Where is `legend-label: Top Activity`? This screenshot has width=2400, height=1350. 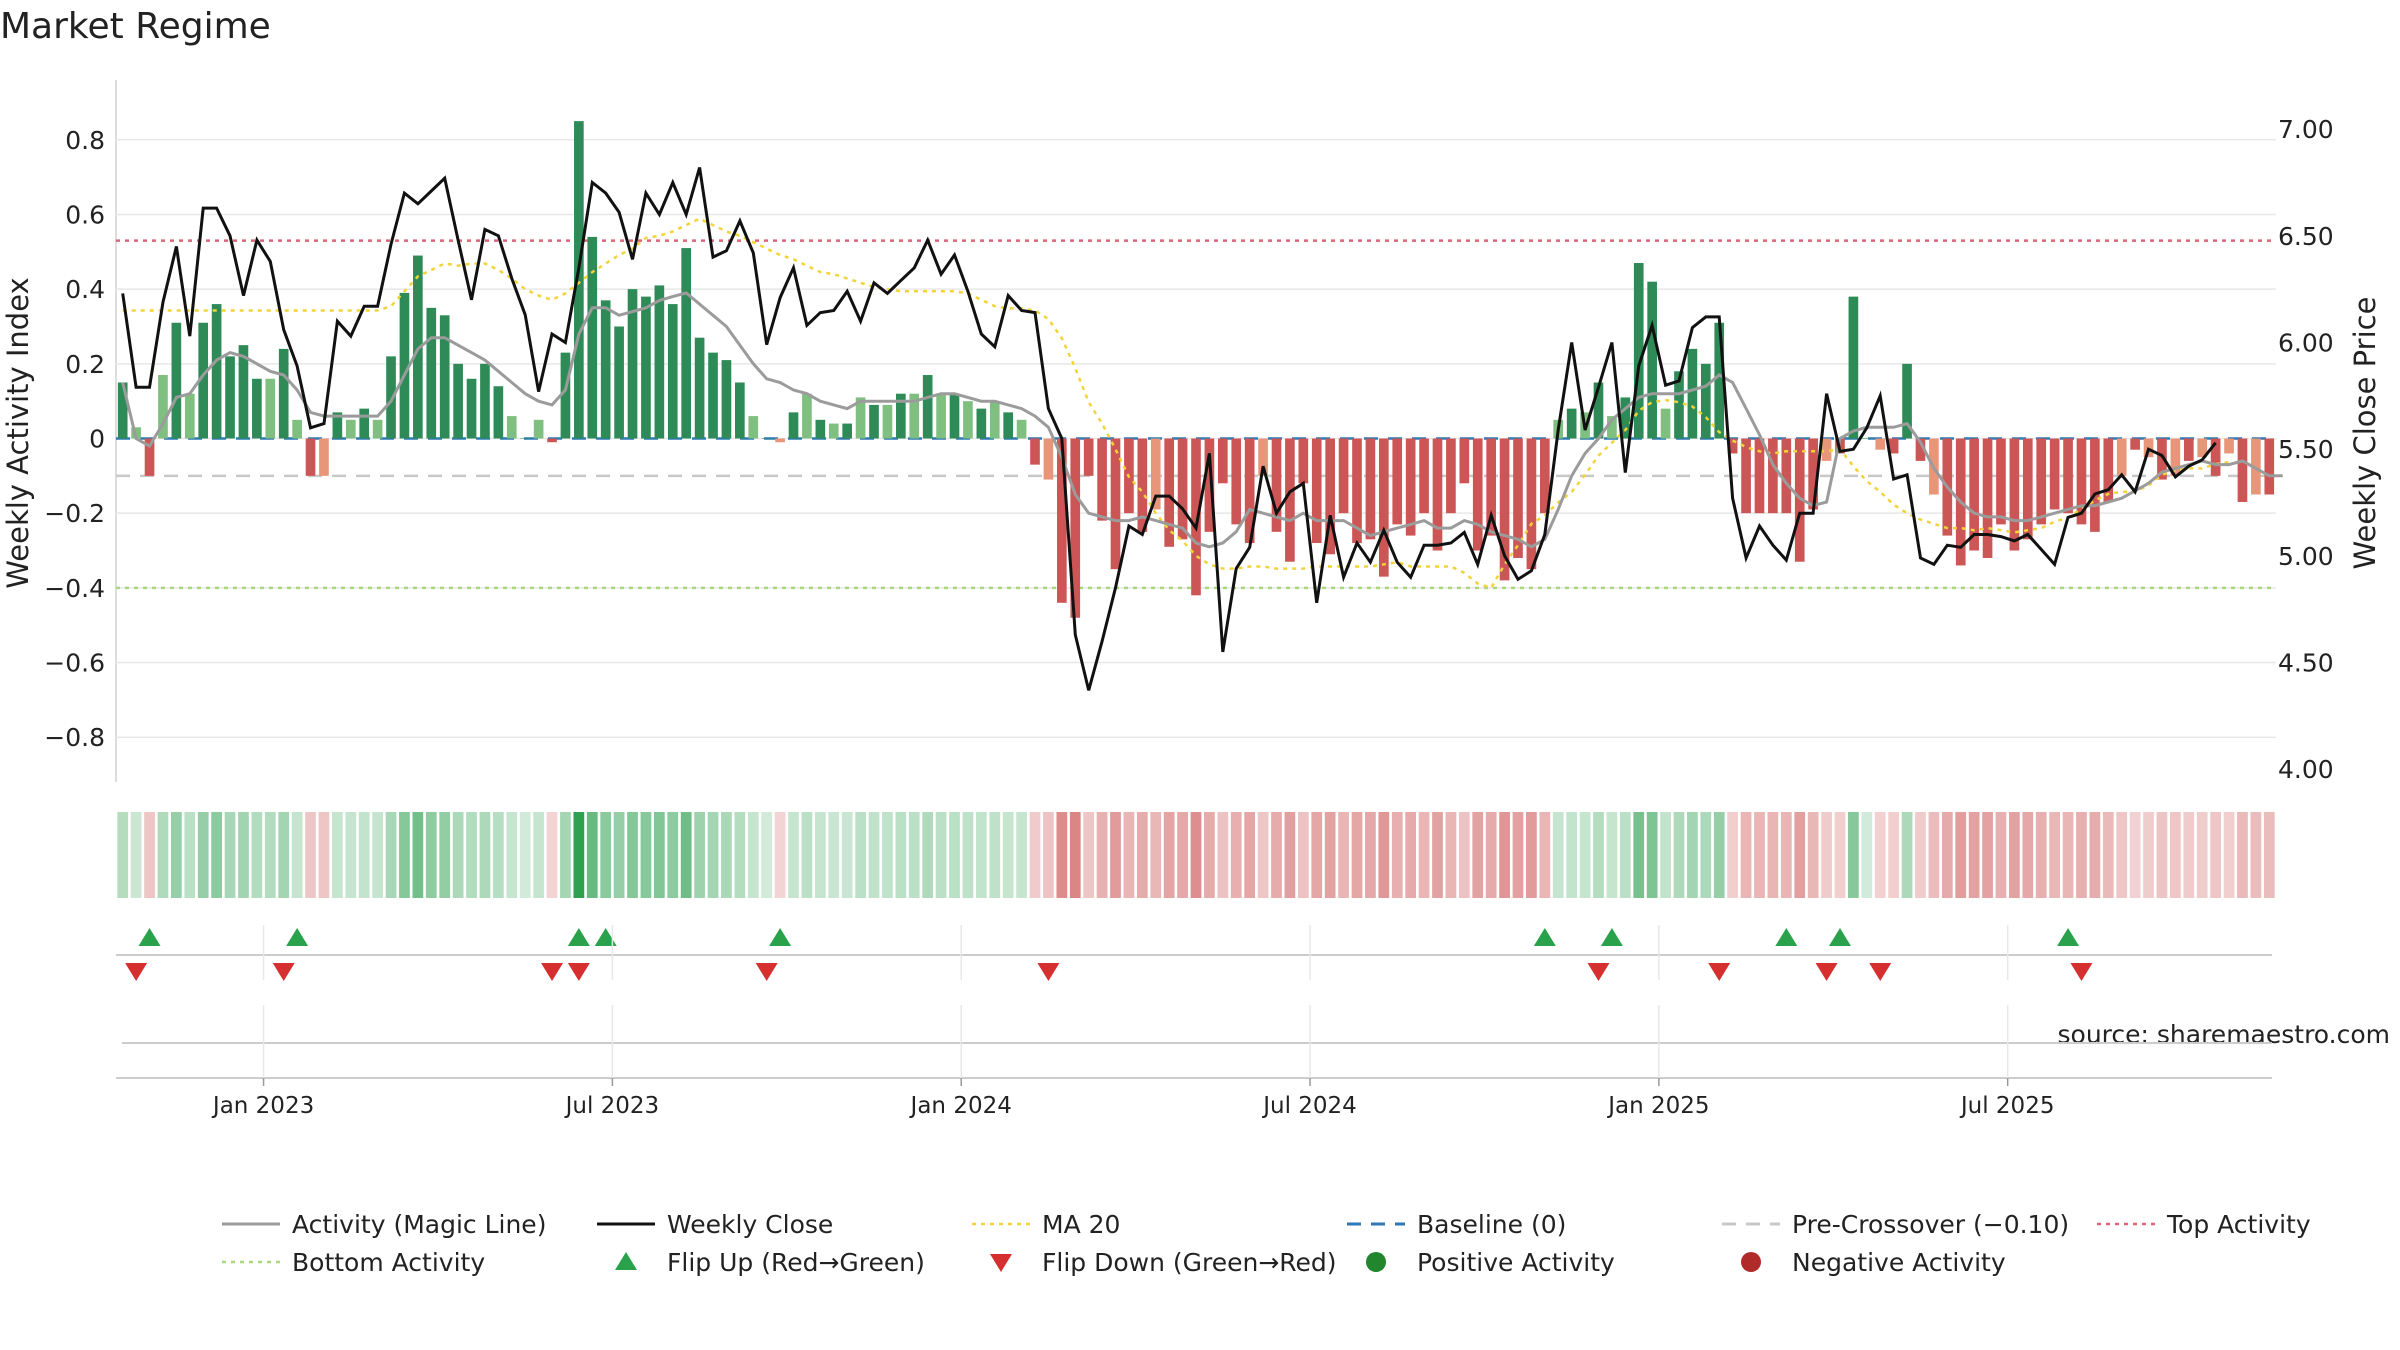
legend-label: Top Activity is located at coordinates (2238, 1224).